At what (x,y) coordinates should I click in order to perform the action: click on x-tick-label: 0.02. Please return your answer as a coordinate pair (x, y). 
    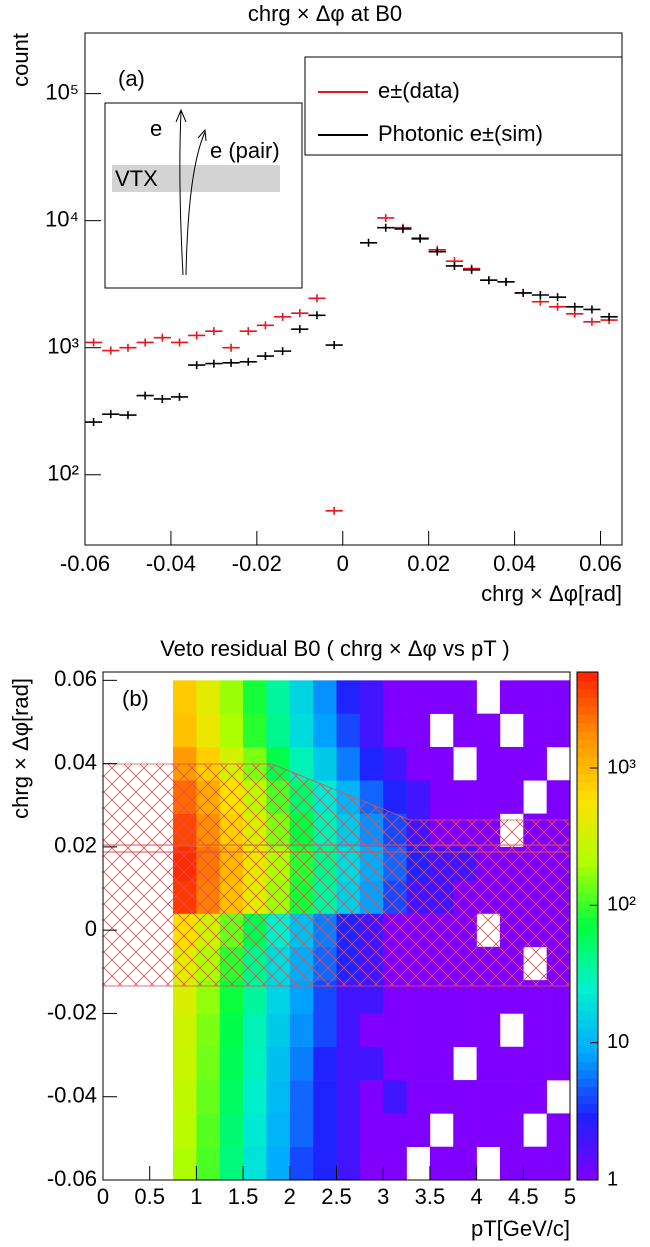
    Looking at the image, I should click on (428, 563).